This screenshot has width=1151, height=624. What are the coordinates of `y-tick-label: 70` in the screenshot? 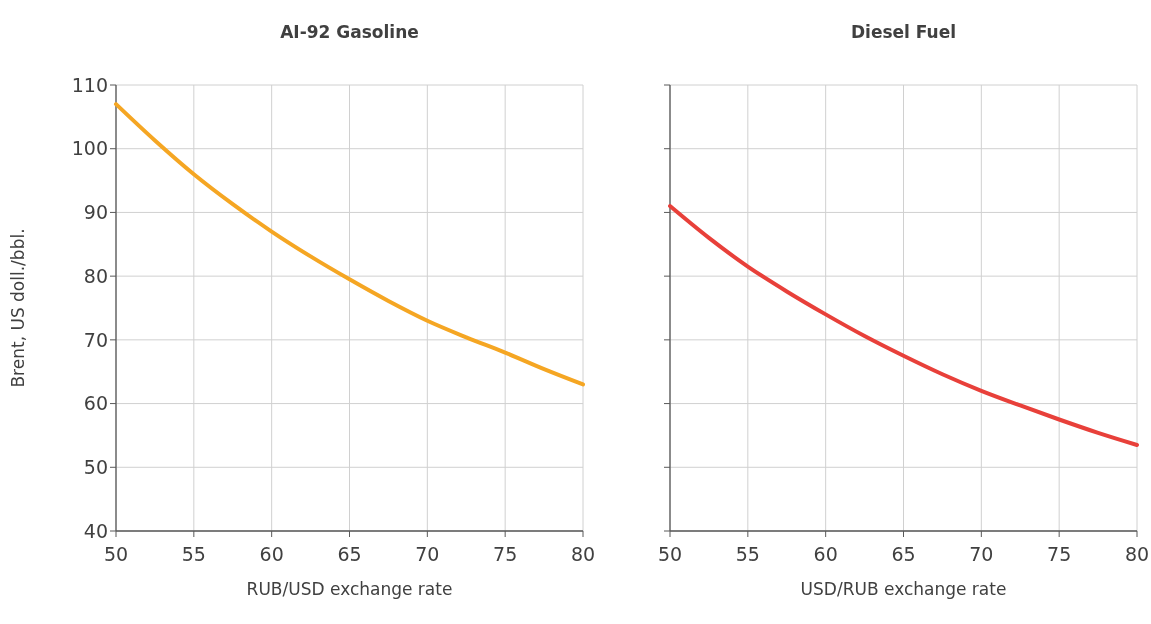 It's located at (95, 339).